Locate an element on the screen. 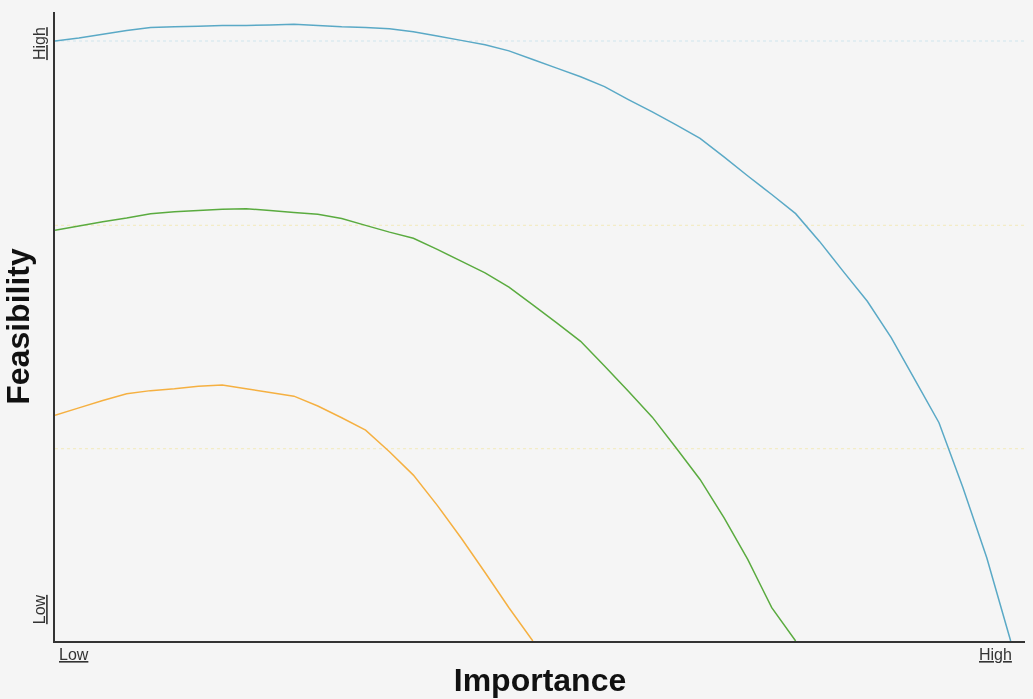 The width and height of the screenshot is (1033, 699). y-axis-title: Feasibility is located at coordinates (18, 326).